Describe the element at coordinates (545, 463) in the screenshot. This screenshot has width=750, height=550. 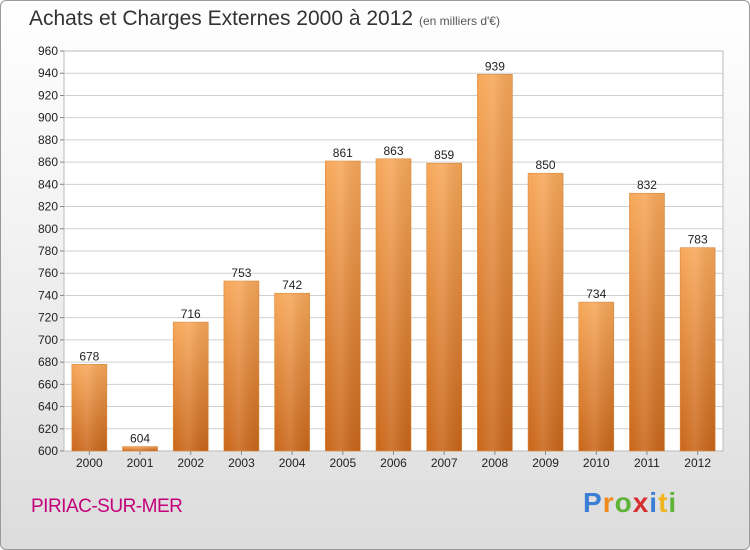
I see `x-tick-label-2009: 2009` at that location.